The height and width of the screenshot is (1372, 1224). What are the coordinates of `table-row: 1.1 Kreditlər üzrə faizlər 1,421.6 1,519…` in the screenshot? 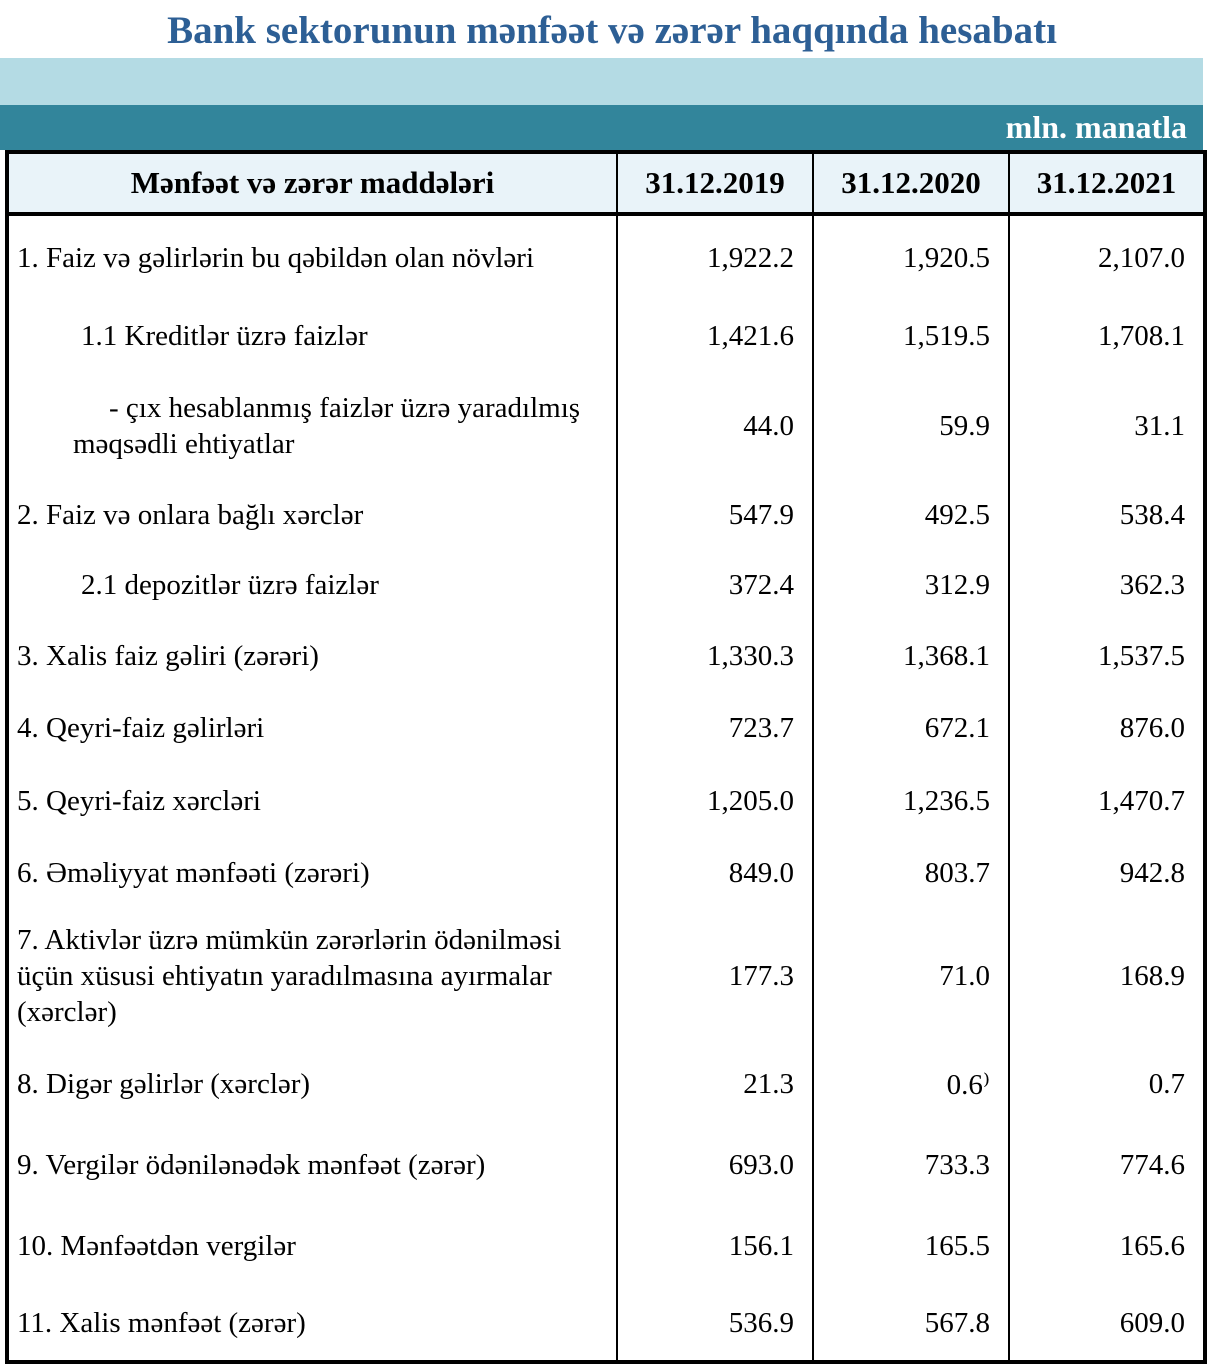 It's located at (606, 336).